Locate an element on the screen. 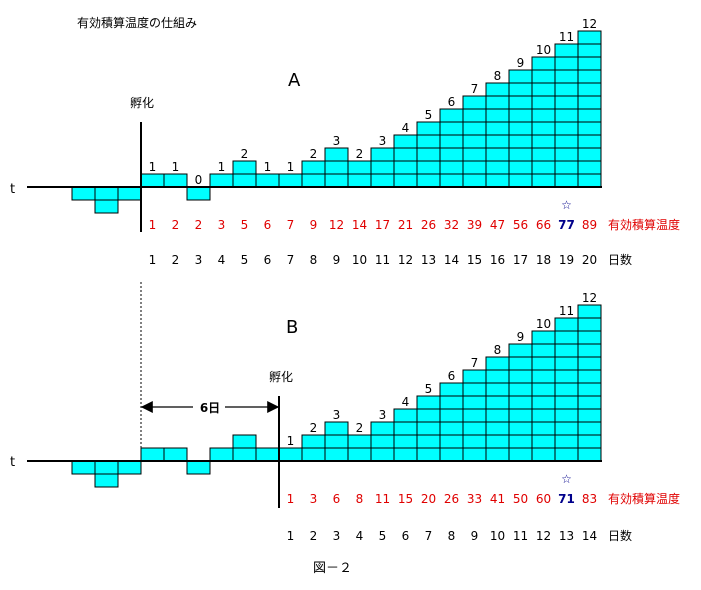 The height and width of the screenshot is (590, 701). cumulative-value: 56 is located at coordinates (520, 225).